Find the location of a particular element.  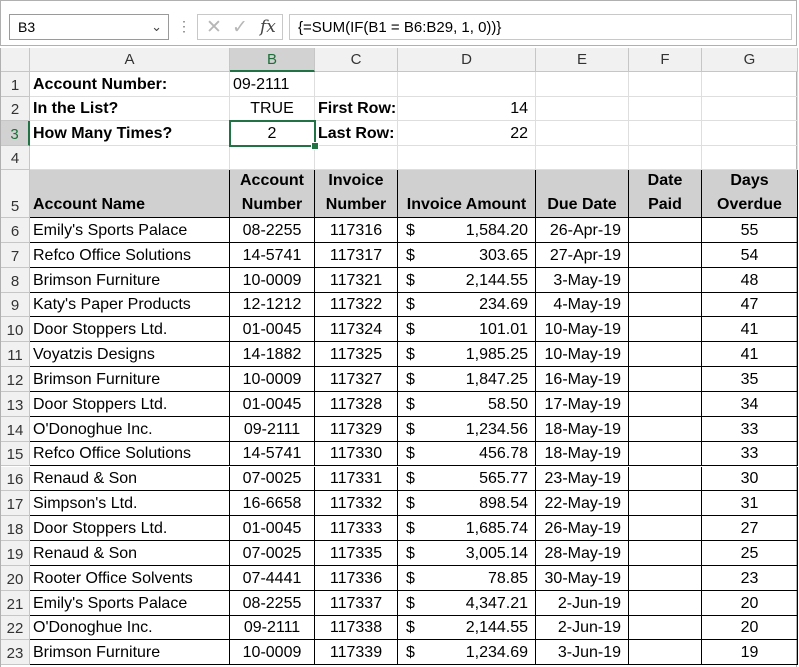

table-cell-inv: 117330 is located at coordinates (356, 454).